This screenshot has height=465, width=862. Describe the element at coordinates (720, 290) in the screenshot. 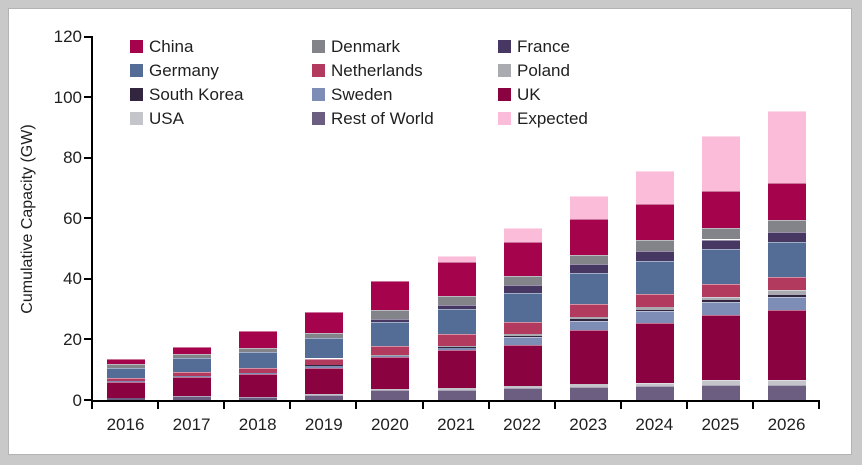

I see `bar-segment-netherlands-2025` at that location.